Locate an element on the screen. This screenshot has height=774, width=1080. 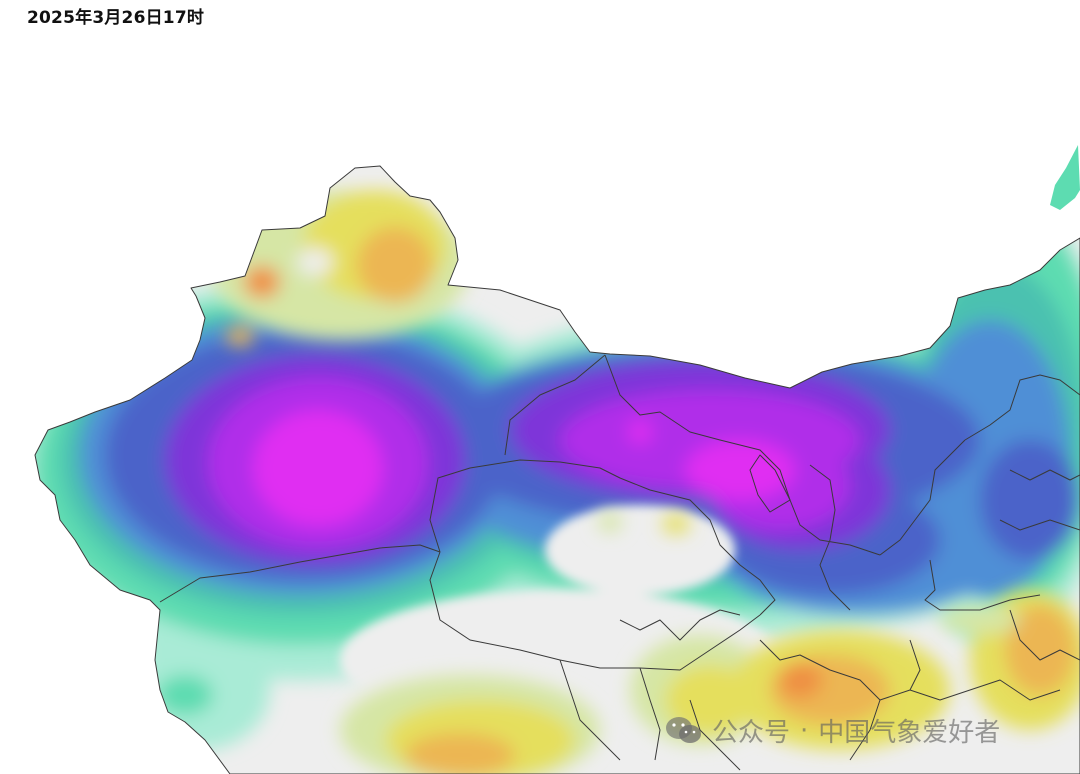
island-patch is located at coordinates (1065, 177).